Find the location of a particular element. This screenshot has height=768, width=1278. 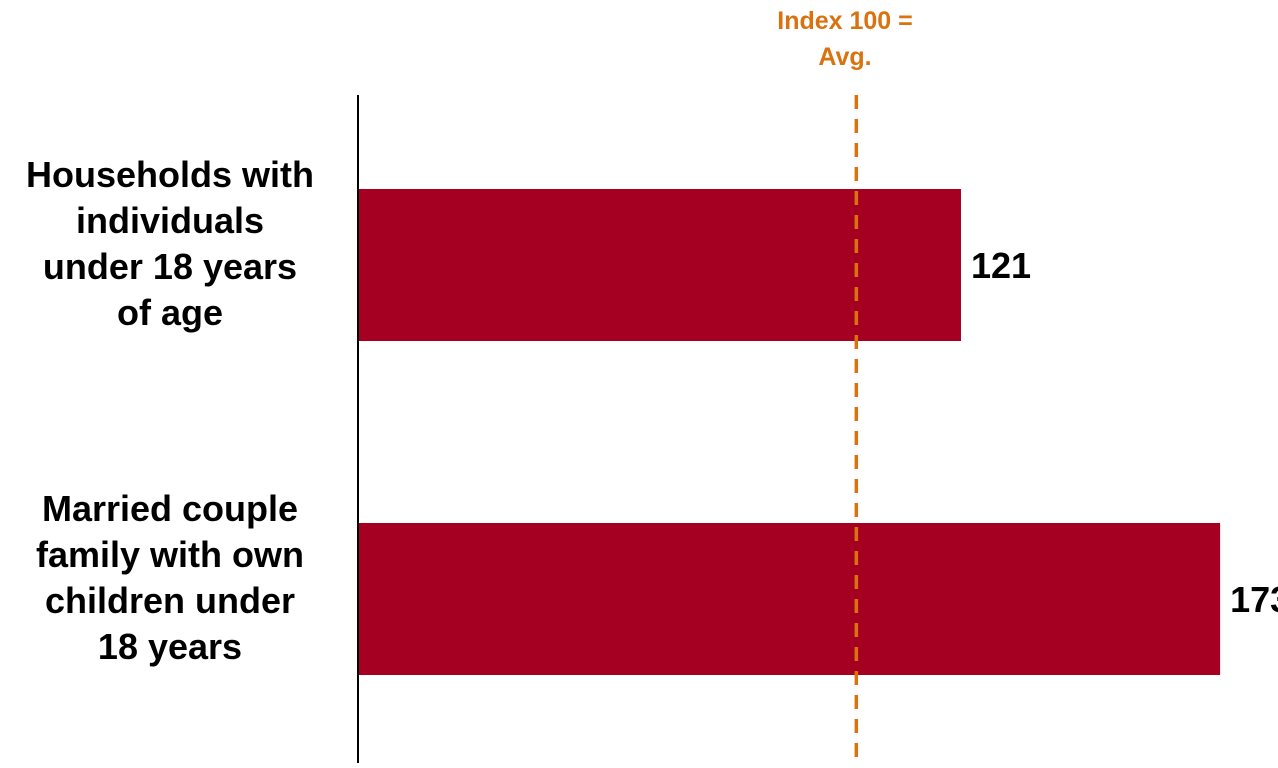

category-label-line: 18 years is located at coordinates (170, 646).